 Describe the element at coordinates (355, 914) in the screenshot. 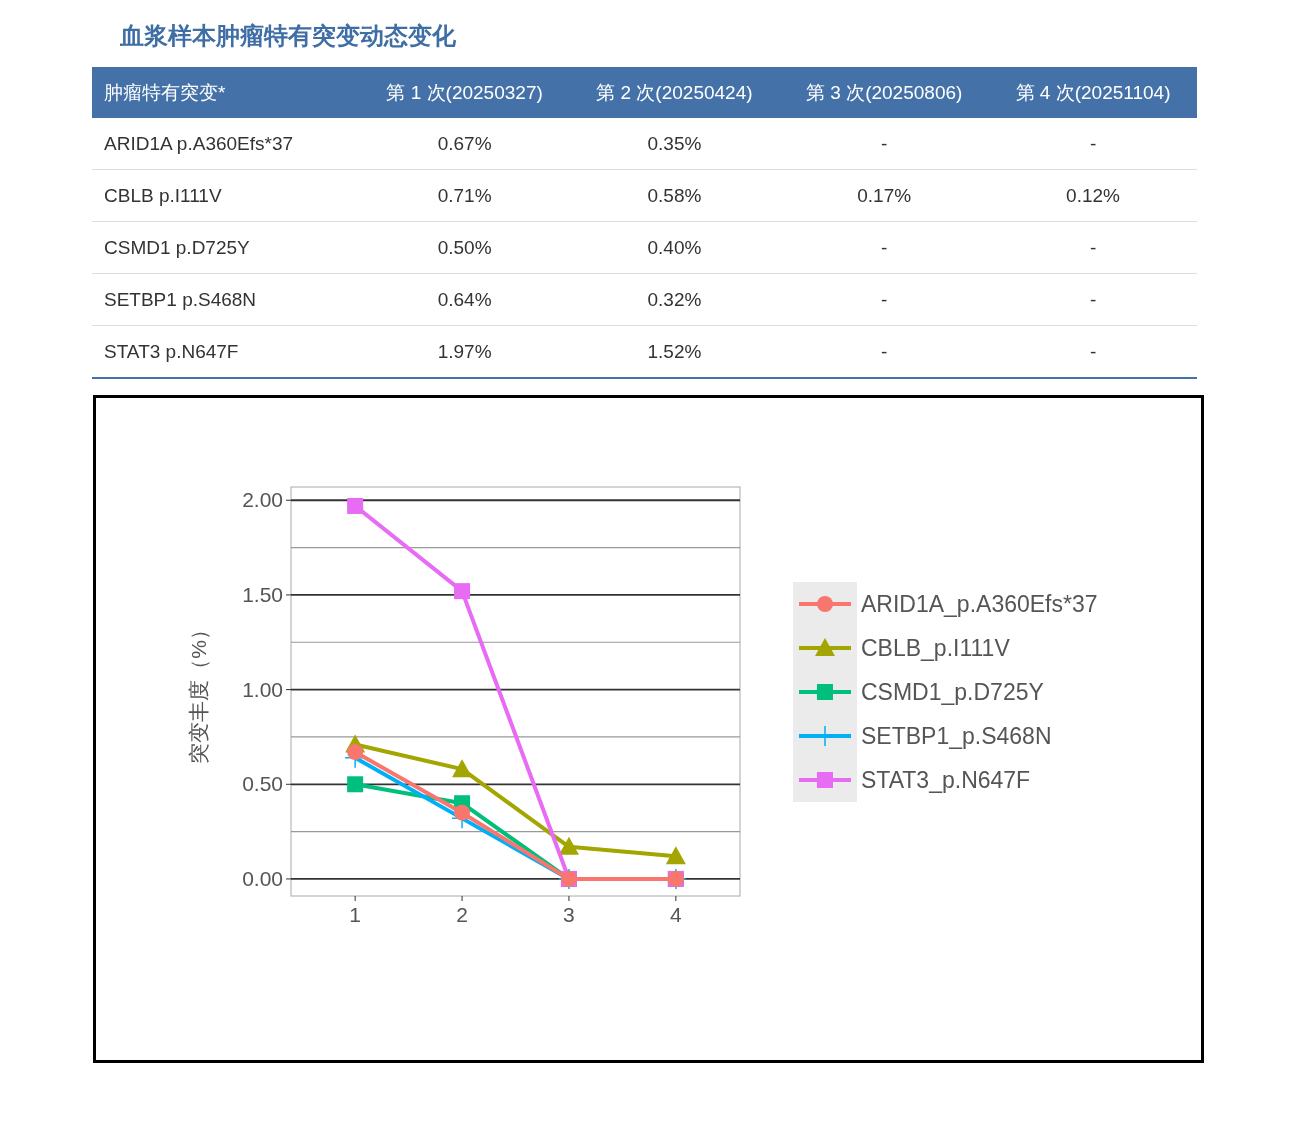

I see `x-tick-label: 1` at that location.